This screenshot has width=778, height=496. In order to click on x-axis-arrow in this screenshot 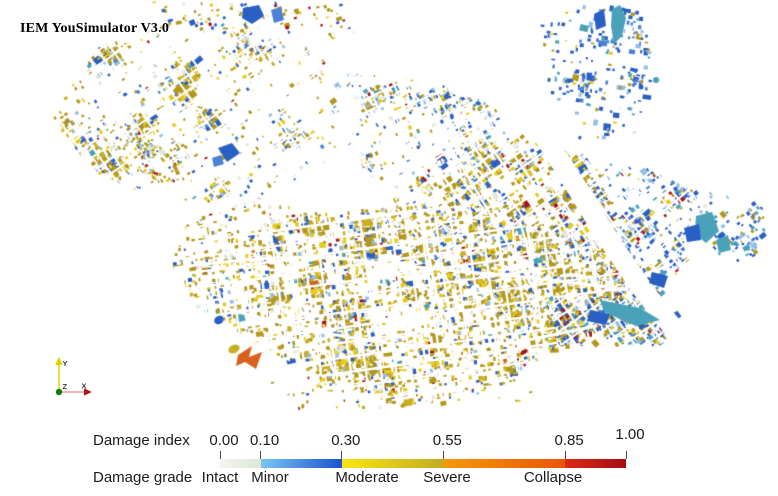, I will do `click(88, 392)`.